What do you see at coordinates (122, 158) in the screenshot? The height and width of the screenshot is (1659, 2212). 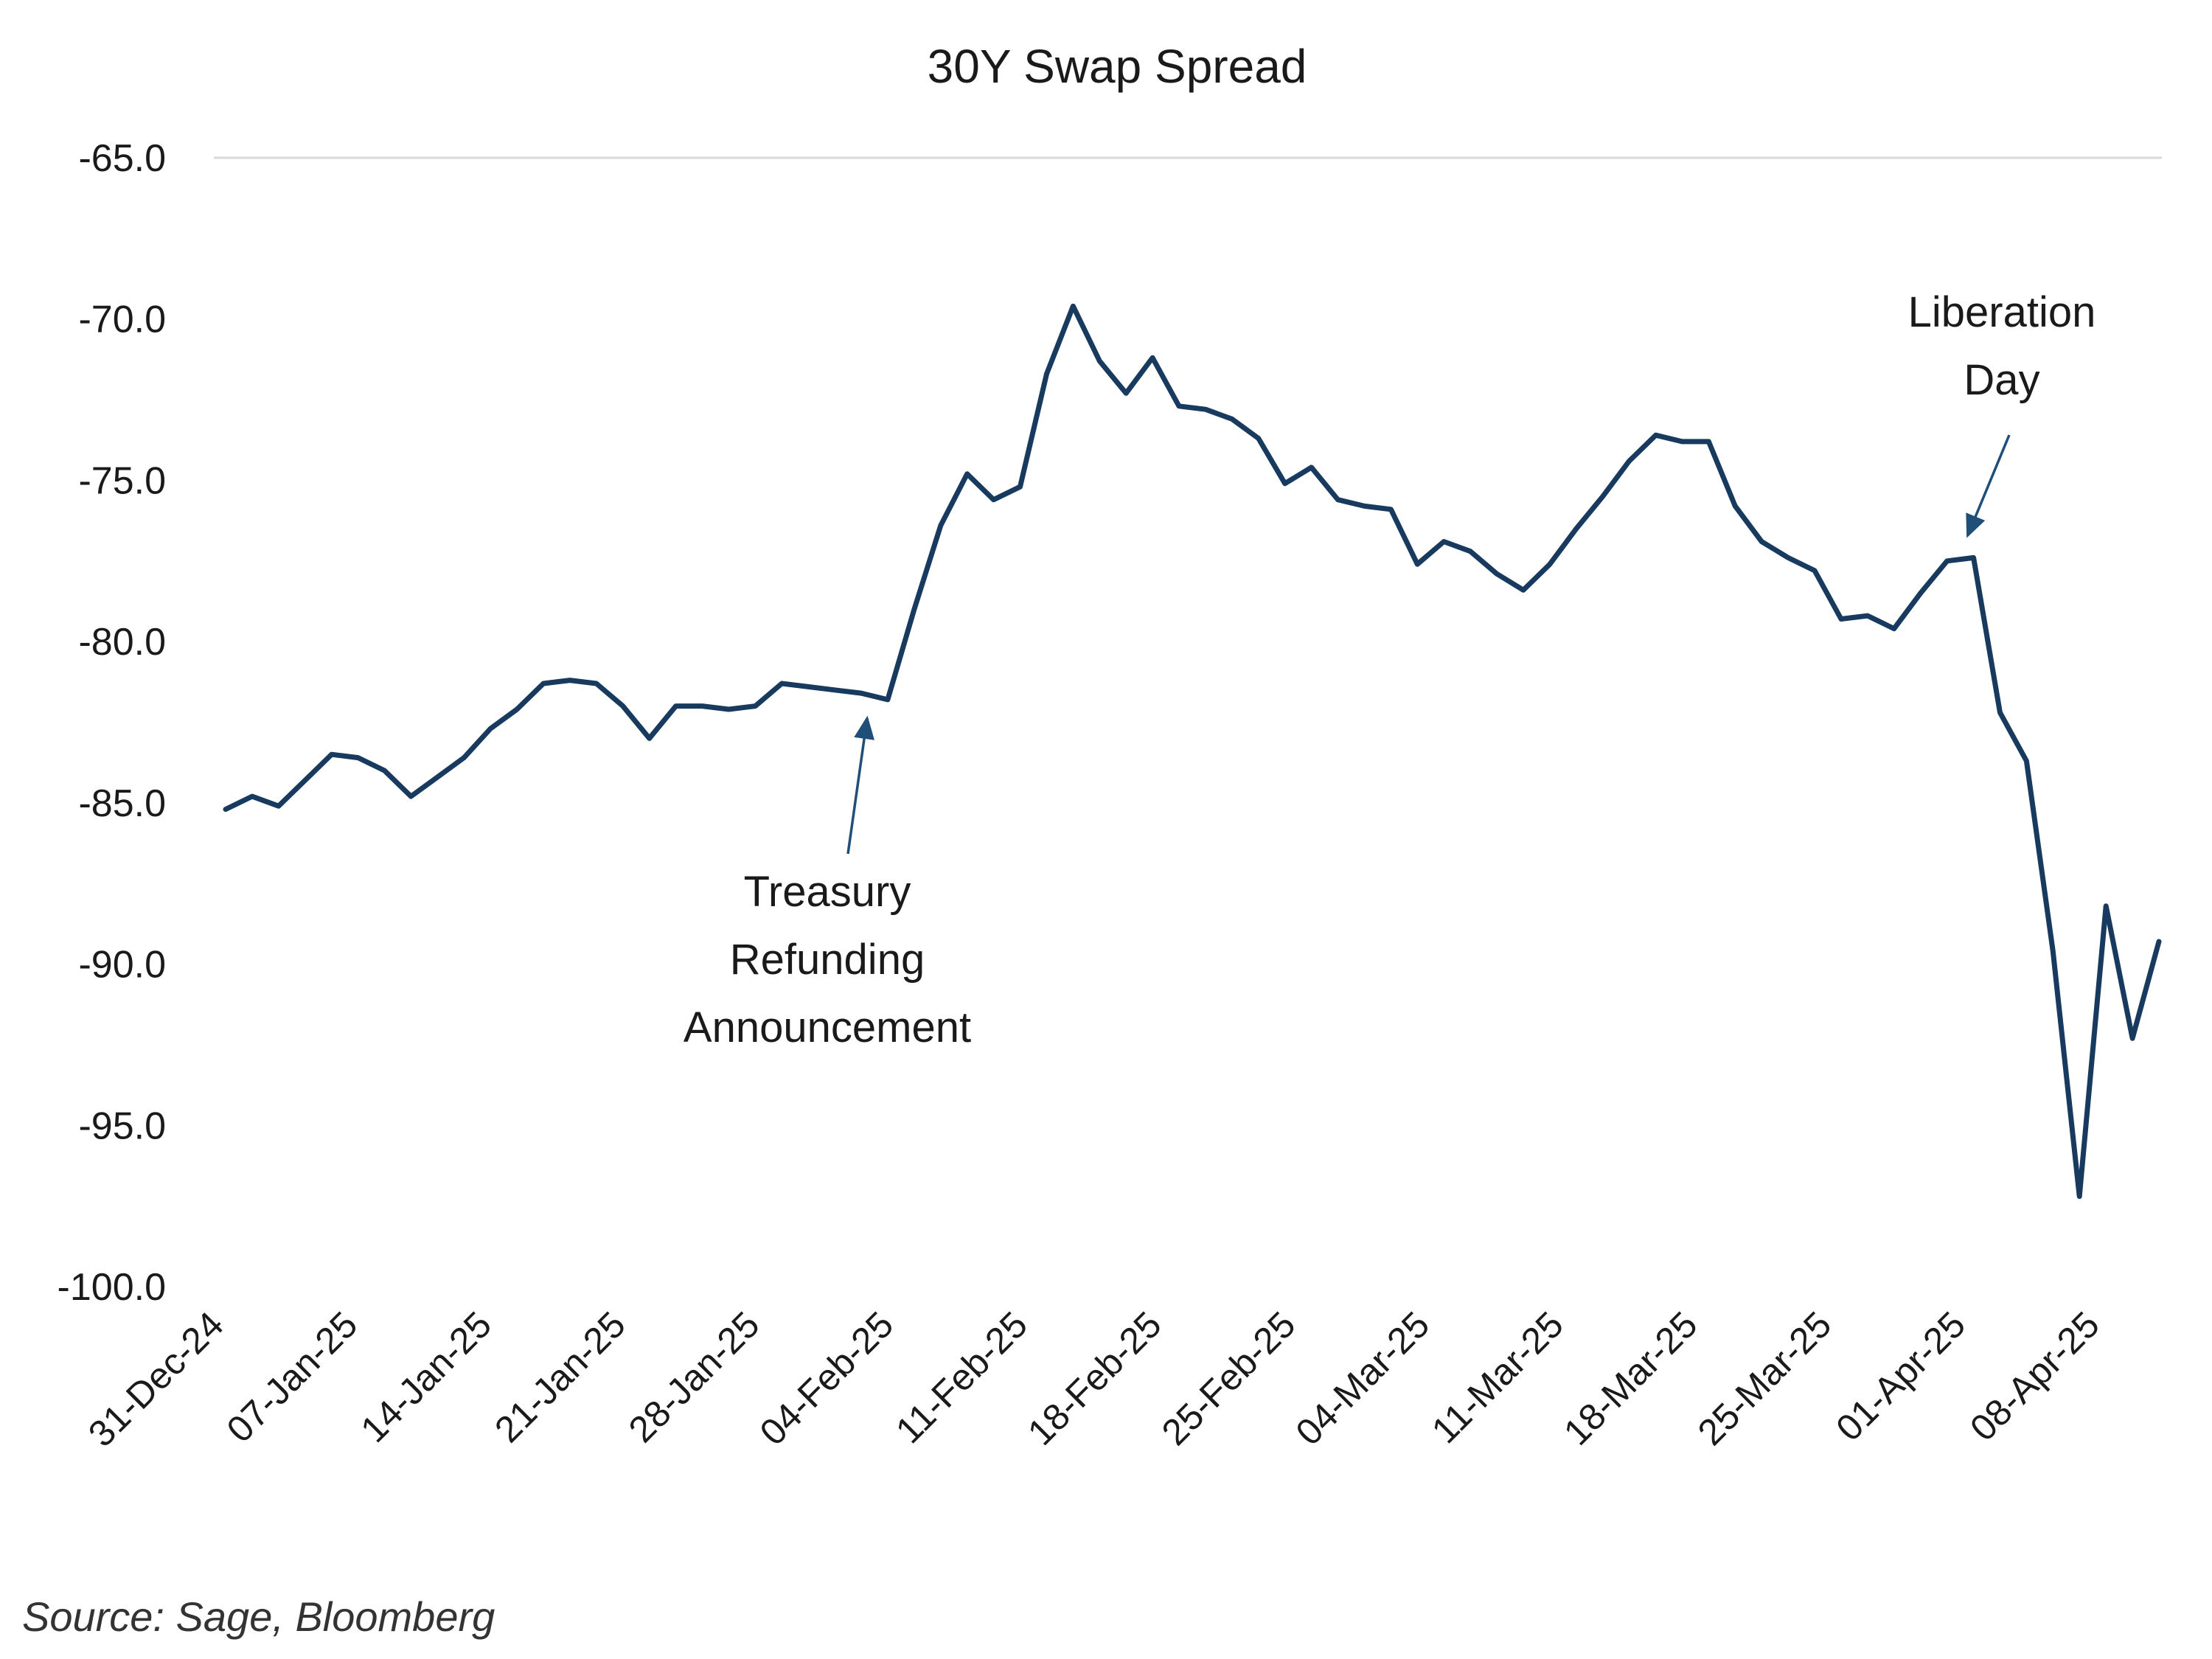 I see `y-tick-label: -65.0` at bounding box center [122, 158].